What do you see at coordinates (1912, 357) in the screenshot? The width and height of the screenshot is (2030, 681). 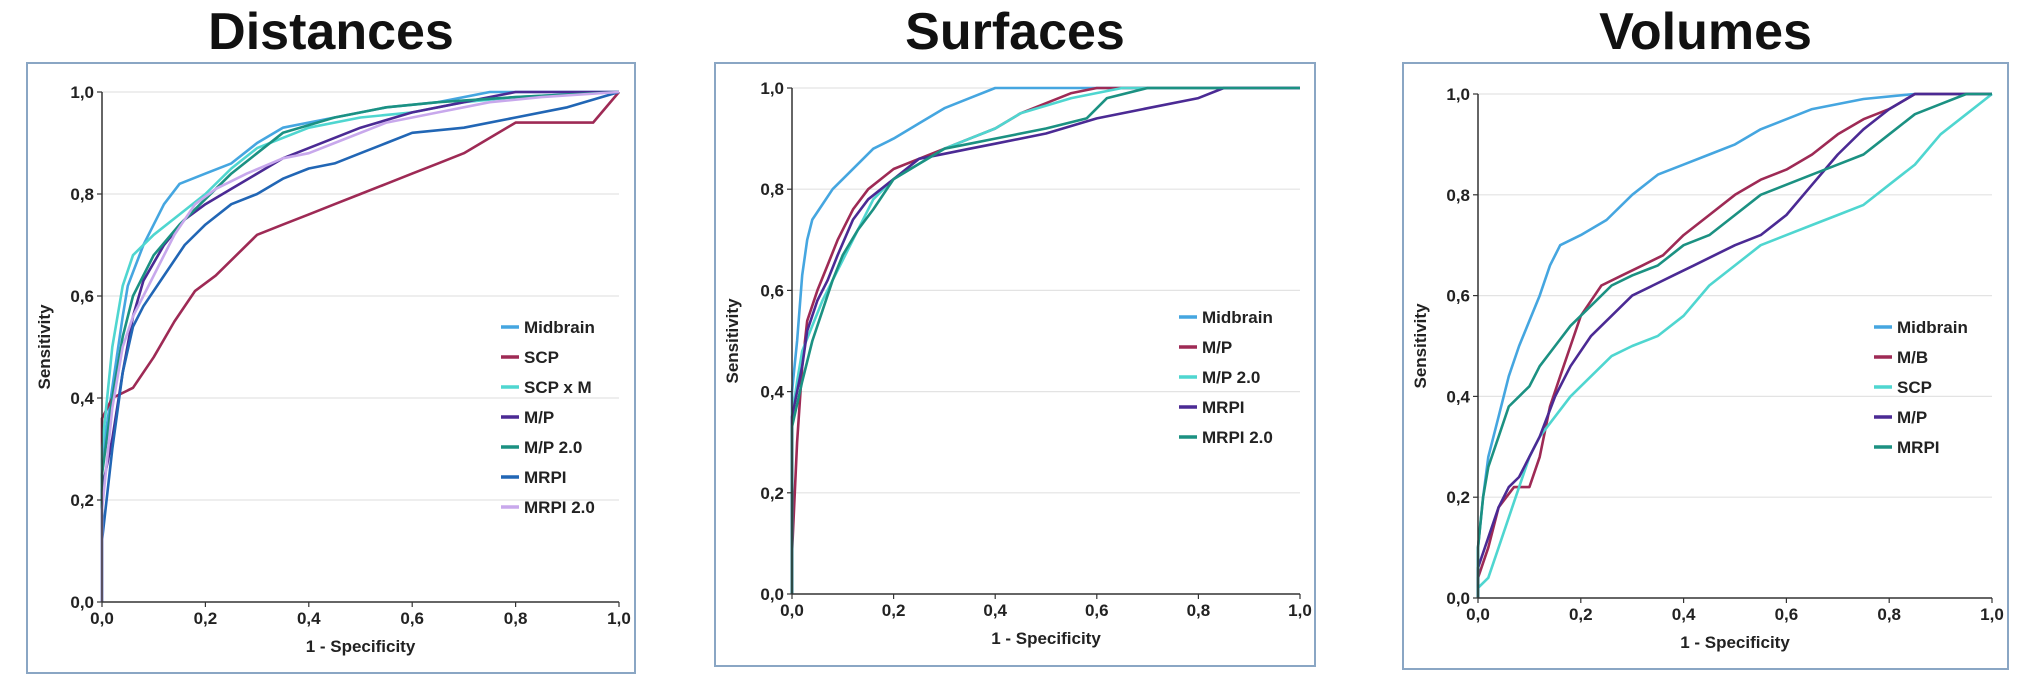 I see `legend-label-1: M/B` at bounding box center [1912, 357].